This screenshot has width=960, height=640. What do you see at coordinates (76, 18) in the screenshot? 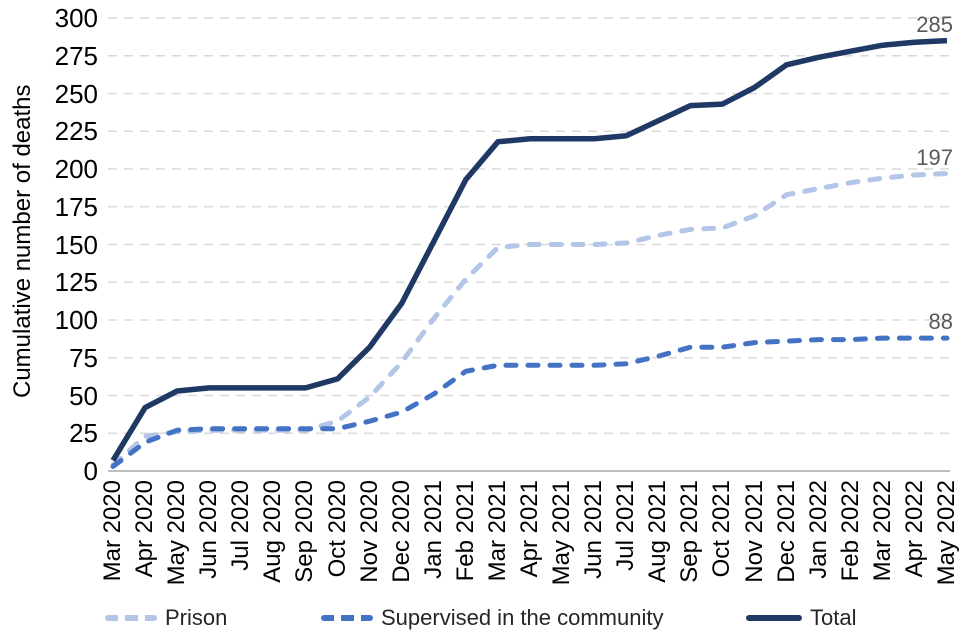
I see `y-tick-label-300: 300` at bounding box center [76, 18].